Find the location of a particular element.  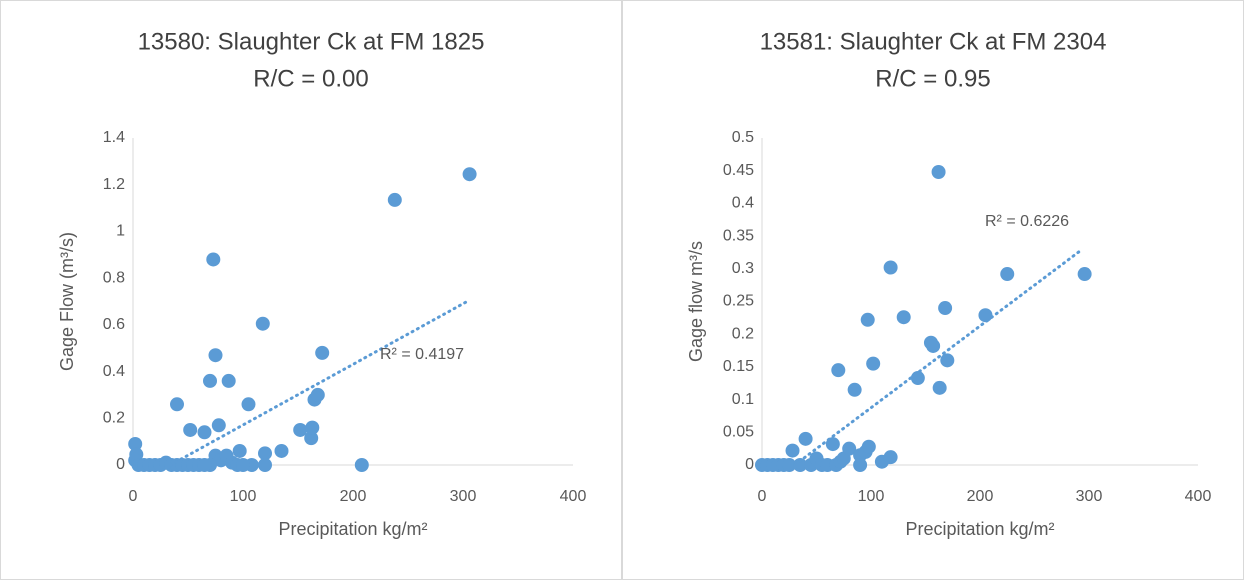

y-tick-label: 1.2 is located at coordinates (114, 184).